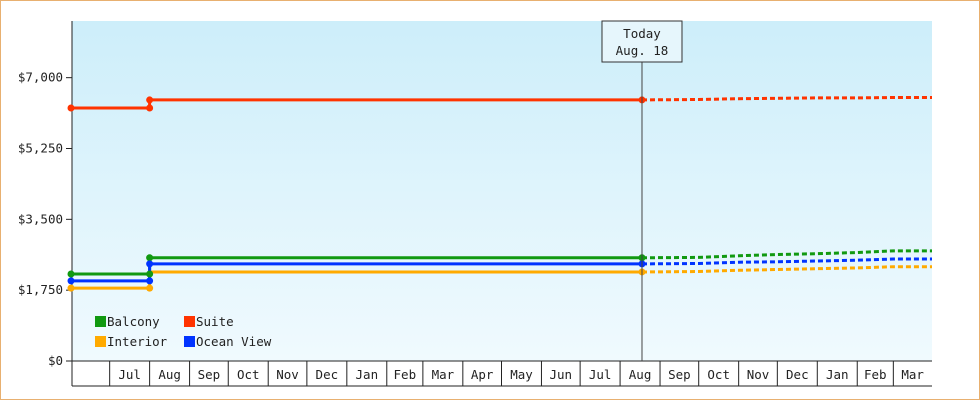 The image size is (980, 401). What do you see at coordinates (234, 341) in the screenshot?
I see `legend-label-ocean-view: Ocean View` at bounding box center [234, 341].